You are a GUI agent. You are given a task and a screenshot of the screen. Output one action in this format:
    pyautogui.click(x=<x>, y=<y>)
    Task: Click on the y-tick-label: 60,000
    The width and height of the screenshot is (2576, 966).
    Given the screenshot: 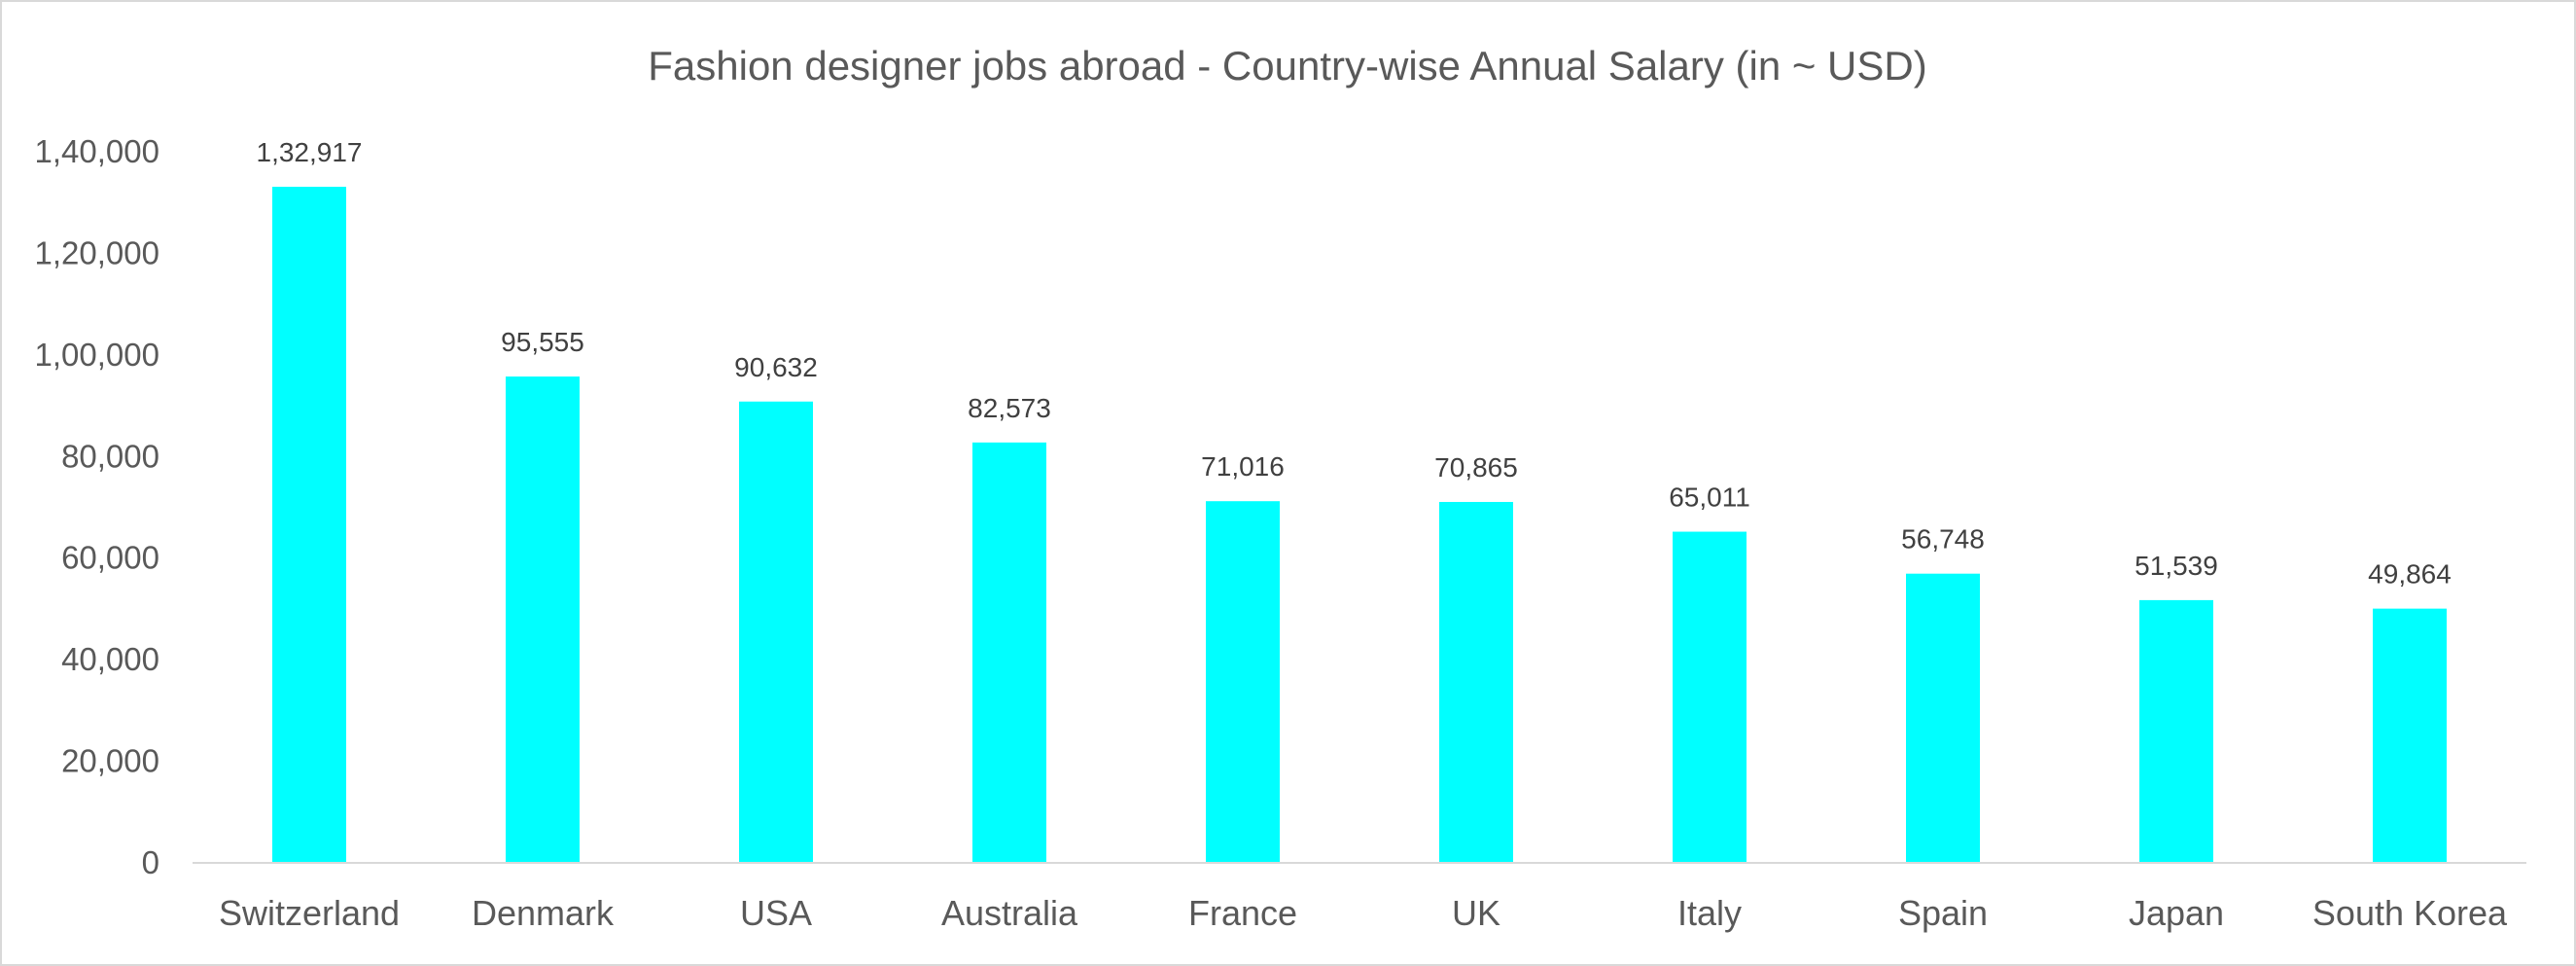 What is the action you would take?
    pyautogui.click(x=110, y=558)
    